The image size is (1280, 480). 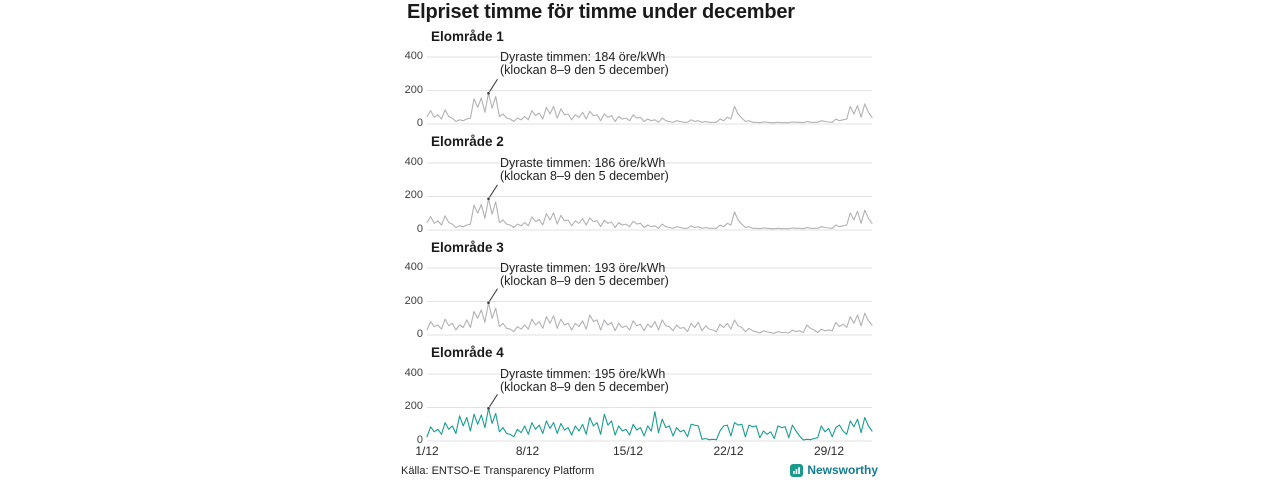 I want to click on annotation-line1: Dyraste timmen: 195 öre/kWh, so click(x=583, y=373).